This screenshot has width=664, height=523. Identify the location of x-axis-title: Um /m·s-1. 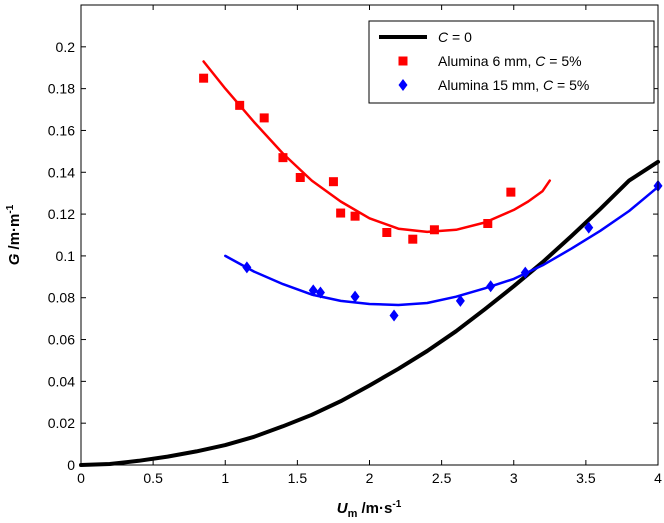
(369, 509).